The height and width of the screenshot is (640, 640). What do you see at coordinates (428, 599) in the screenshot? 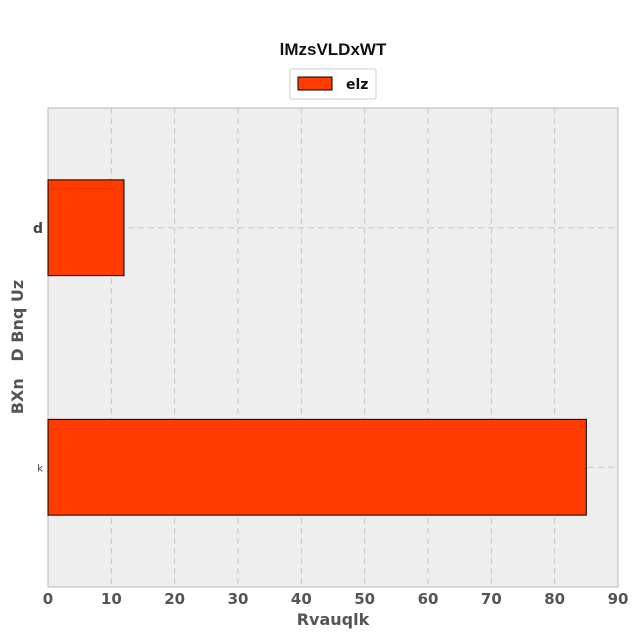
I see `x-tick-label: 60` at bounding box center [428, 599].